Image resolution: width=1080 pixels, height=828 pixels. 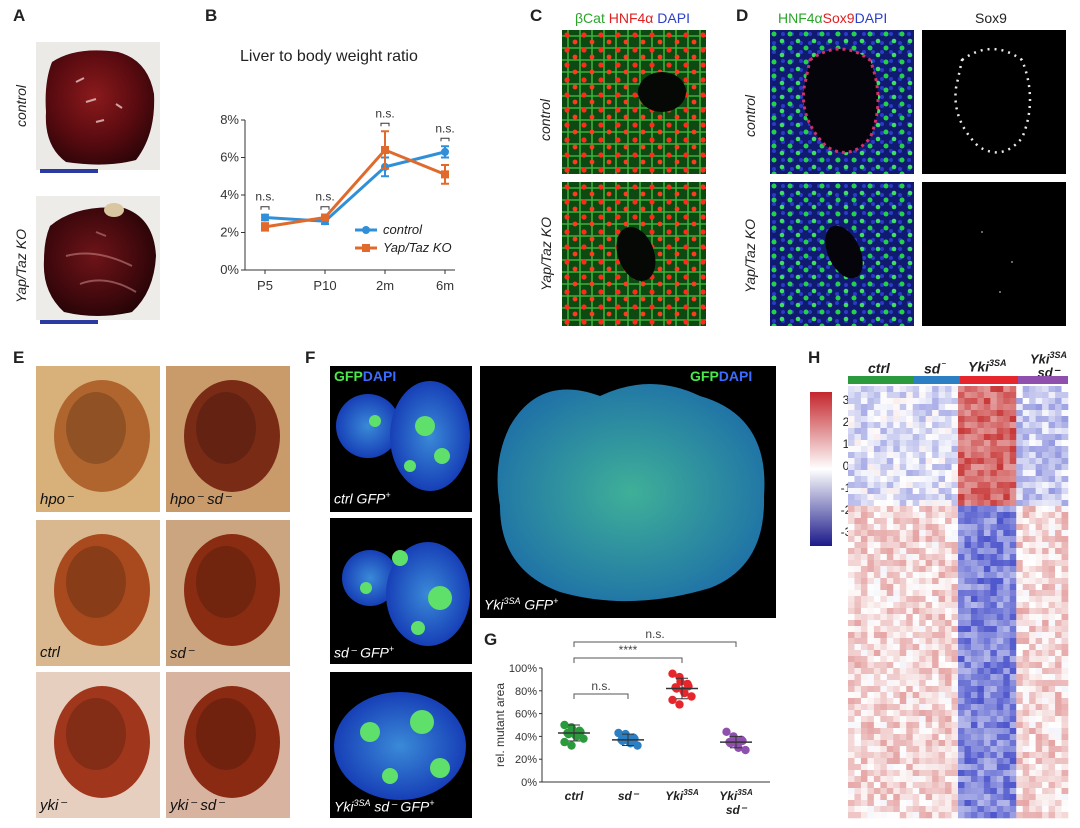 I want to click on x-tick-label: sd⁻, so click(x=629, y=796).